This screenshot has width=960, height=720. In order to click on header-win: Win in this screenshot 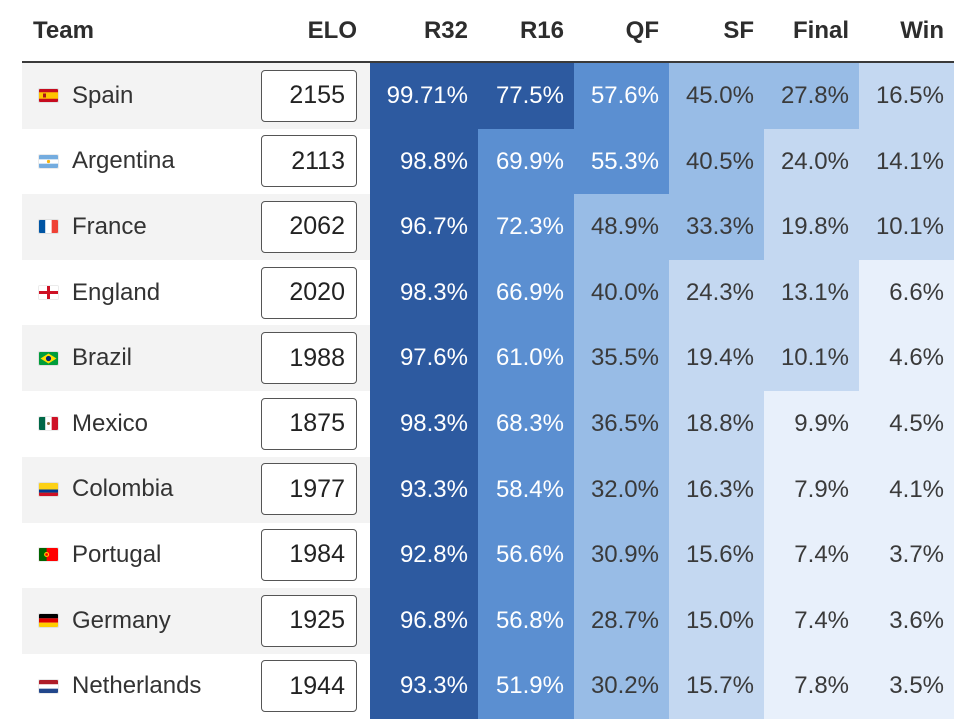, I will do `click(922, 30)`.